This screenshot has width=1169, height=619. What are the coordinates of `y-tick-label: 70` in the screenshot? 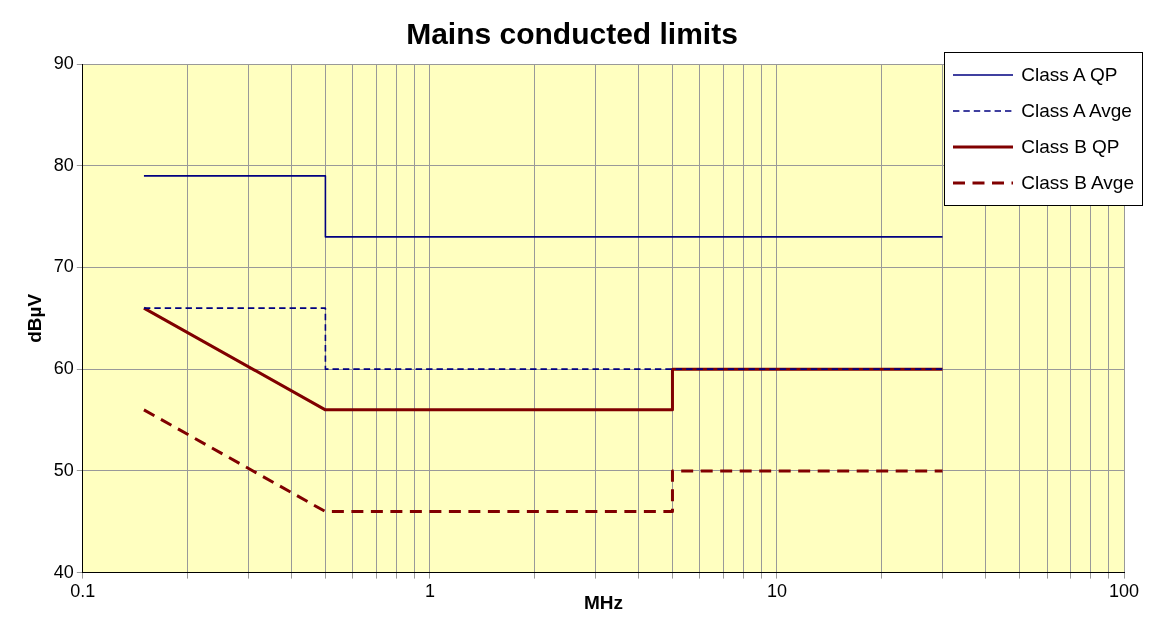 It's located at (63, 266).